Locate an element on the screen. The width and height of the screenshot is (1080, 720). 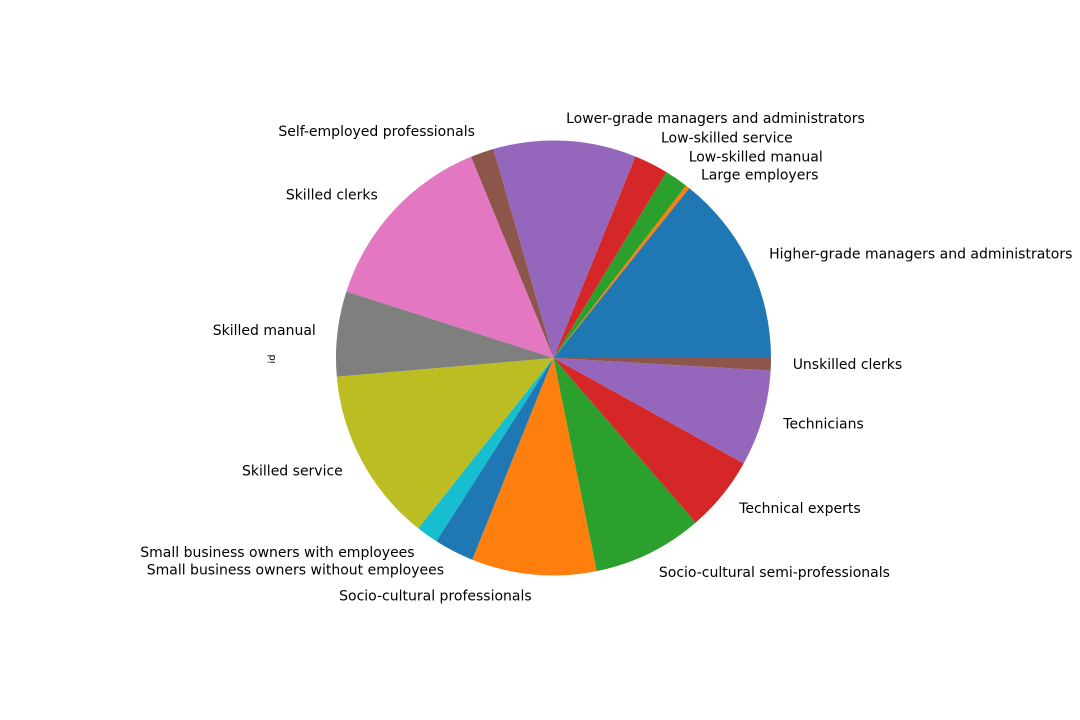
slice-label: Lower-grade managers and administrators is located at coordinates (715, 119).